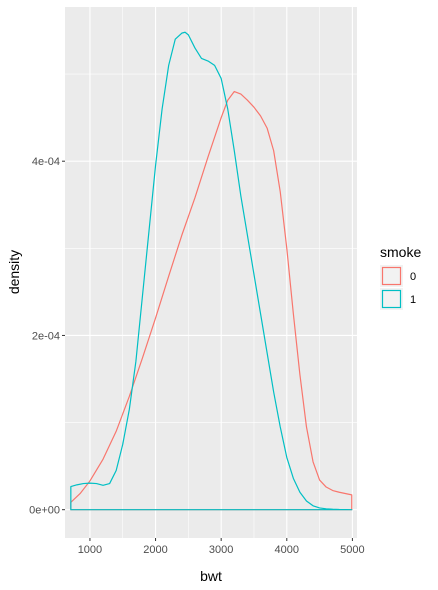 The image size is (438, 590). What do you see at coordinates (287, 550) in the screenshot?
I see `x-tick-label: 4000` at bounding box center [287, 550].